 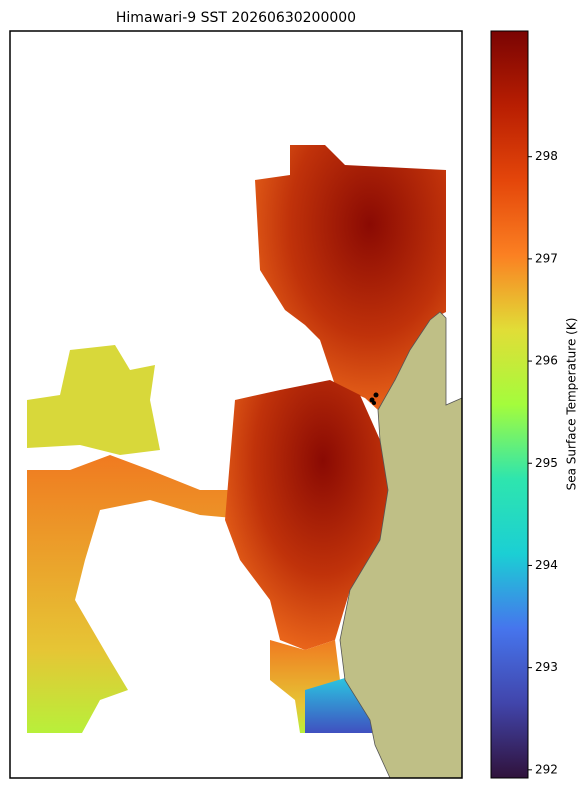 What do you see at coordinates (546, 156) in the screenshot?
I see `colorbar-tick-label: 298` at bounding box center [546, 156].